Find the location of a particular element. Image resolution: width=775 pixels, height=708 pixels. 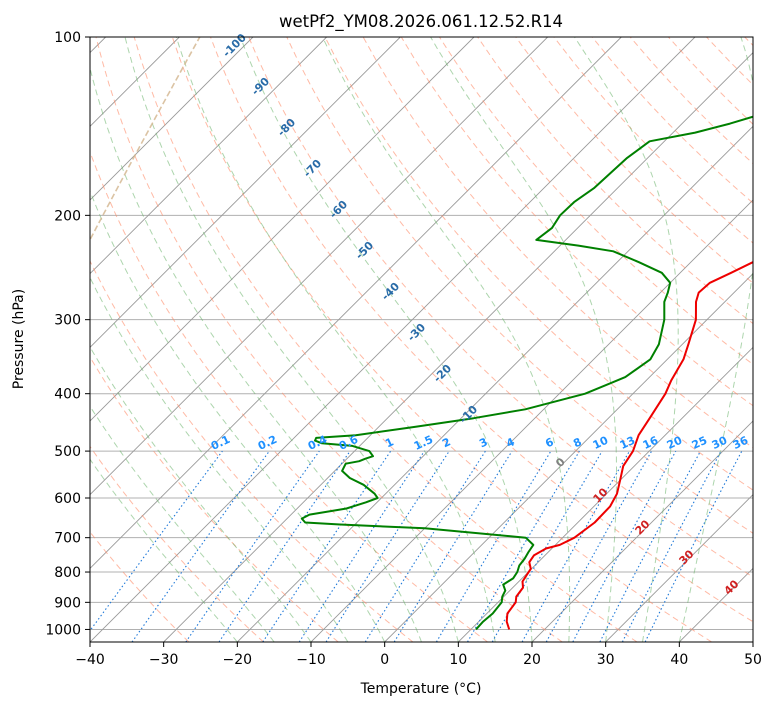

mixing-ratio-label: 30 is located at coordinates (720, 443).